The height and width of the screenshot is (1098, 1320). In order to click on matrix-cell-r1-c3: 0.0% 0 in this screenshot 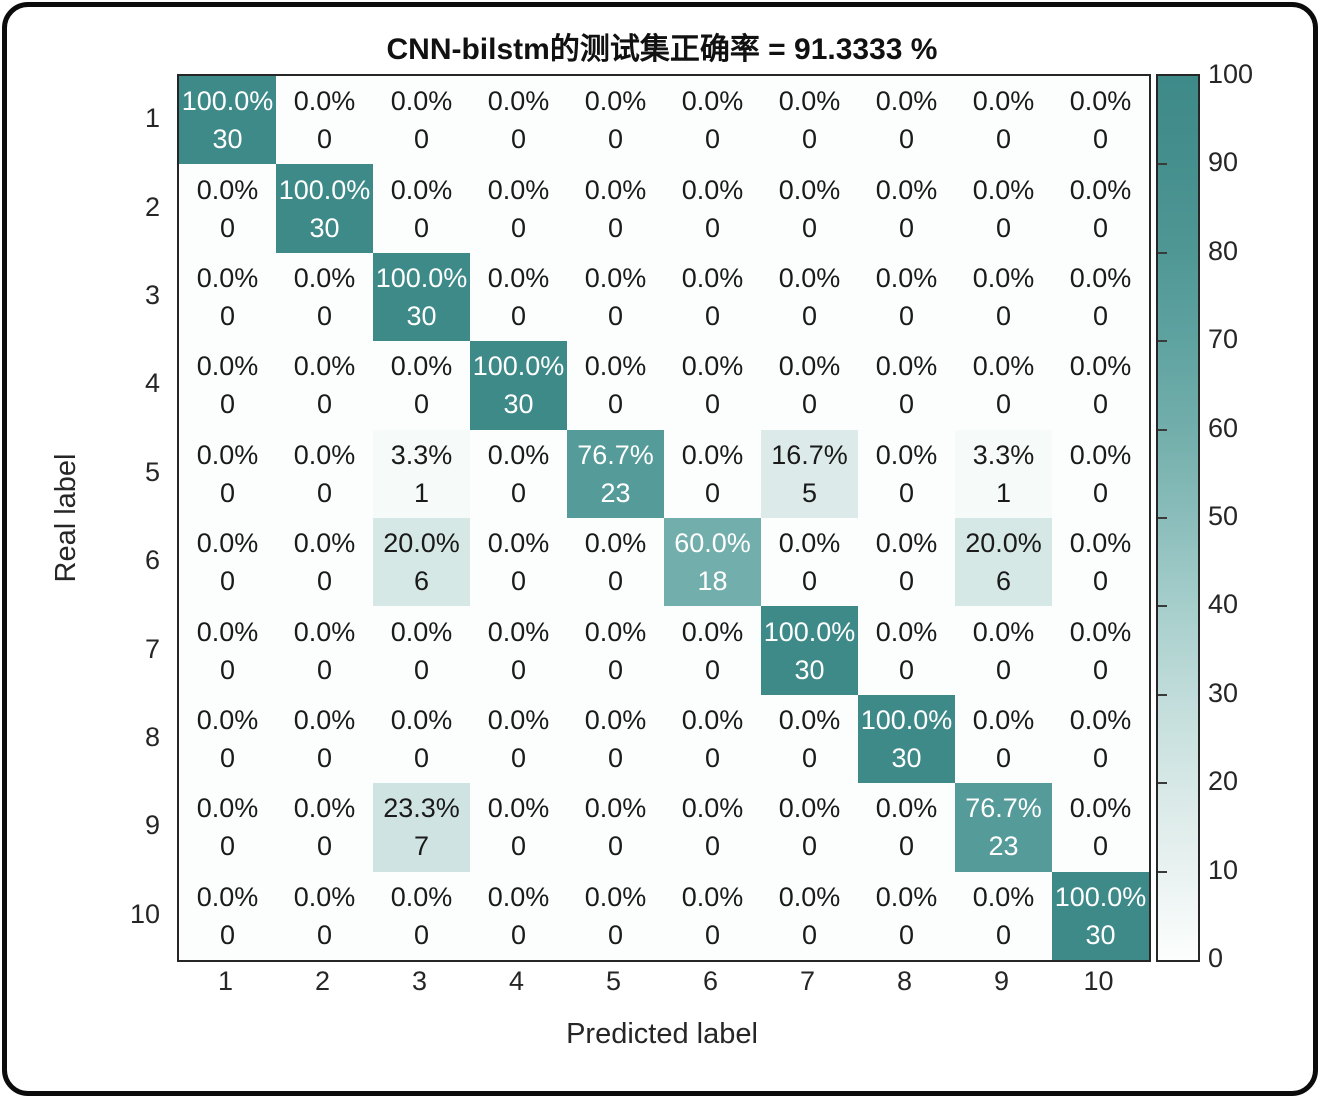, I will do `click(421, 120)`.